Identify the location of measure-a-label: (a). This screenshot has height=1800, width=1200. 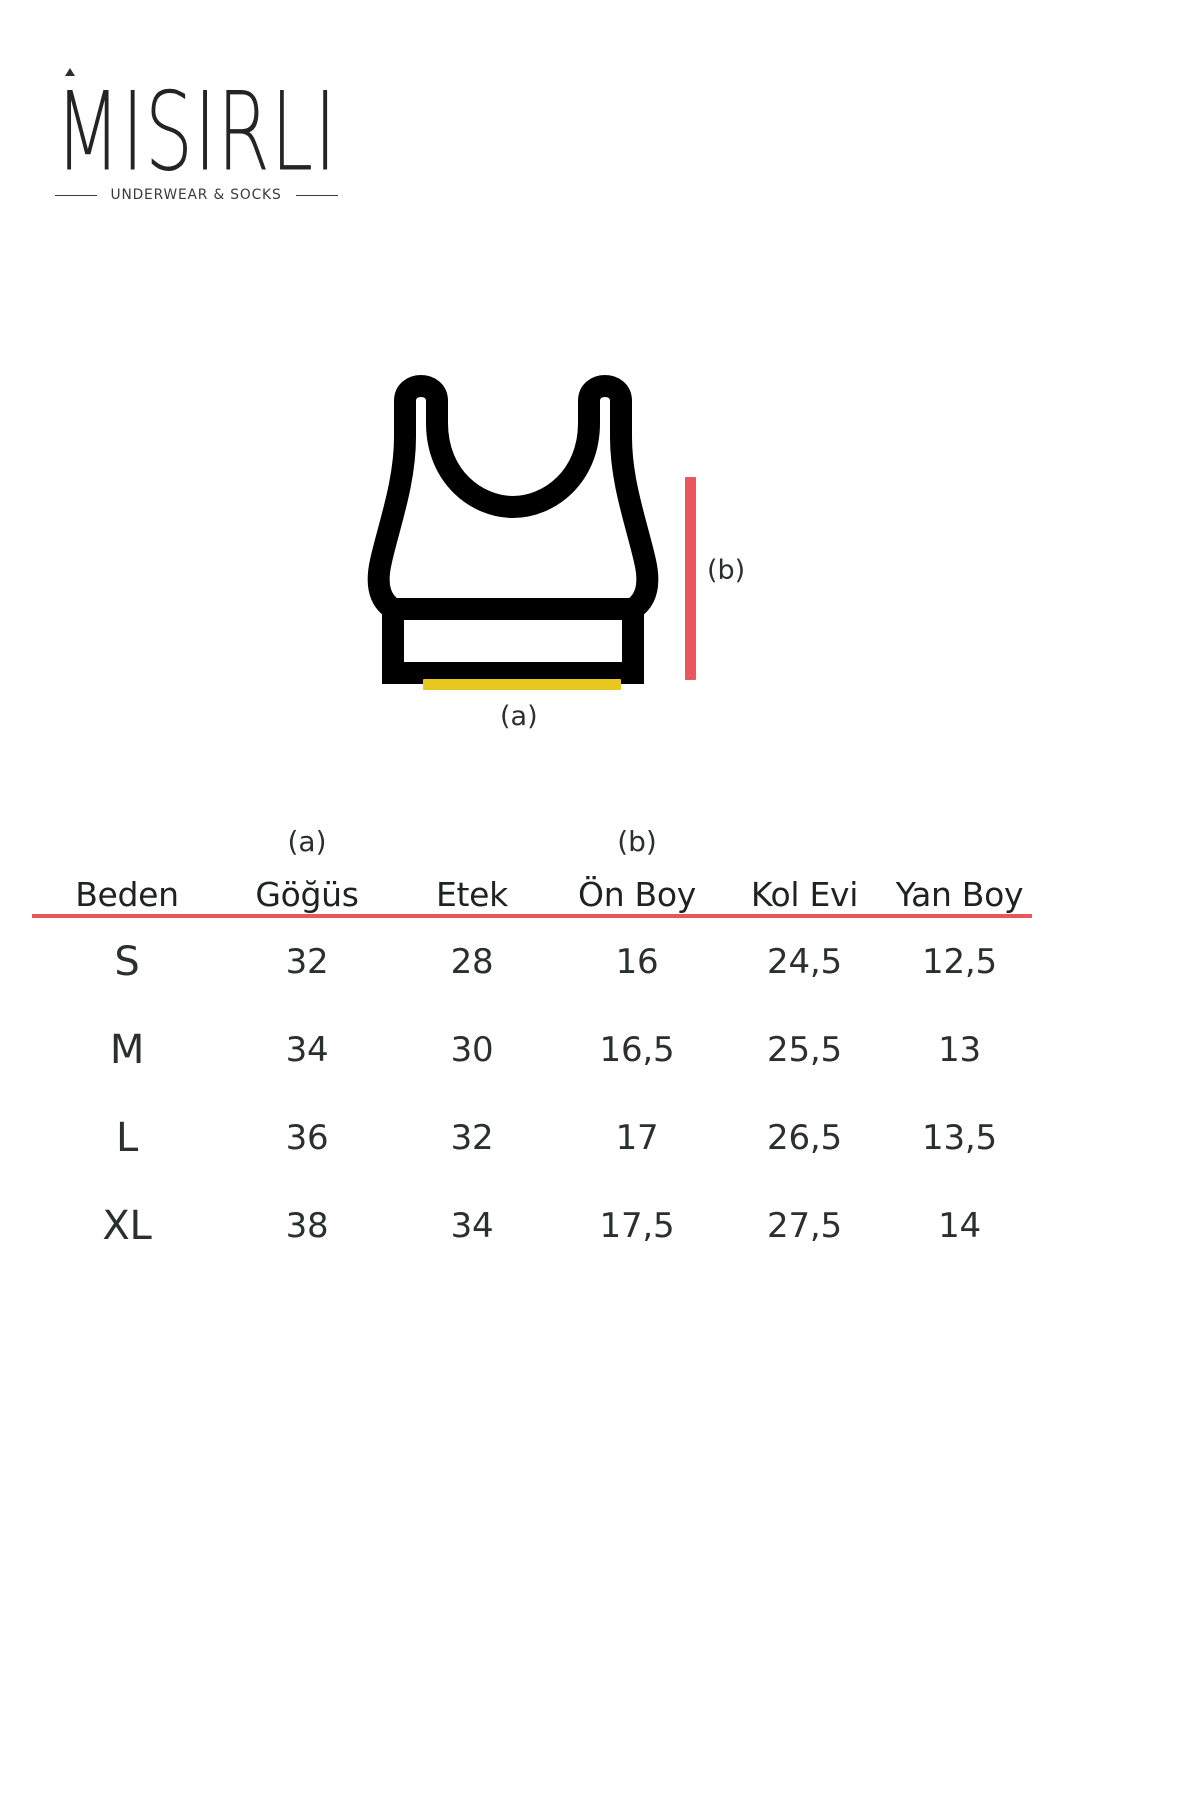
(519, 716).